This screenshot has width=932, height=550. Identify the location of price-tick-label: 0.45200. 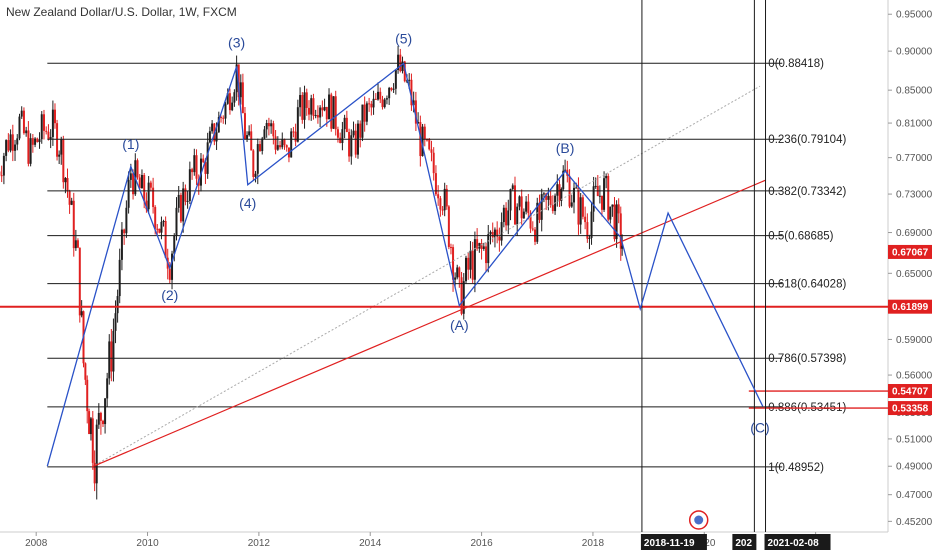
(914, 522).